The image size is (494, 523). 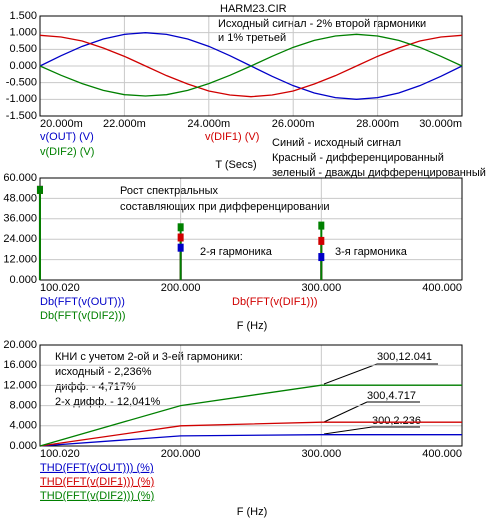 What do you see at coordinates (293, 124) in the screenshot?
I see `x-tick-label: 26.000m` at bounding box center [293, 124].